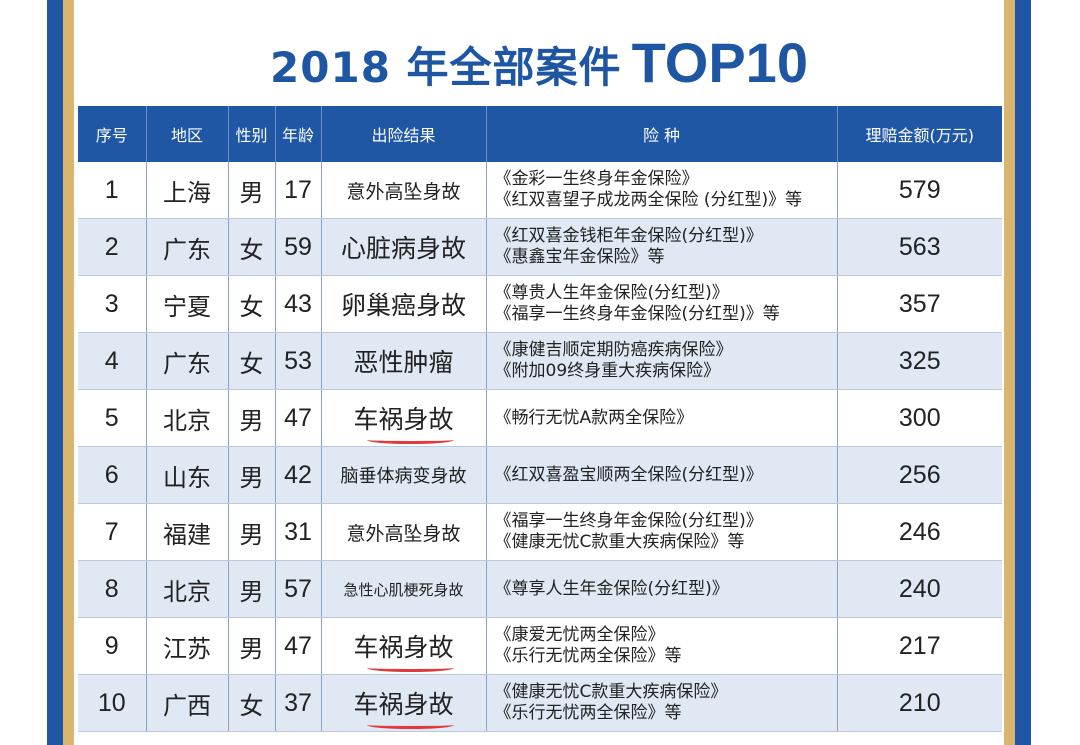 This screenshot has width=1080, height=745. What do you see at coordinates (252, 134) in the screenshot?
I see `header-gender: 性别` at bounding box center [252, 134].